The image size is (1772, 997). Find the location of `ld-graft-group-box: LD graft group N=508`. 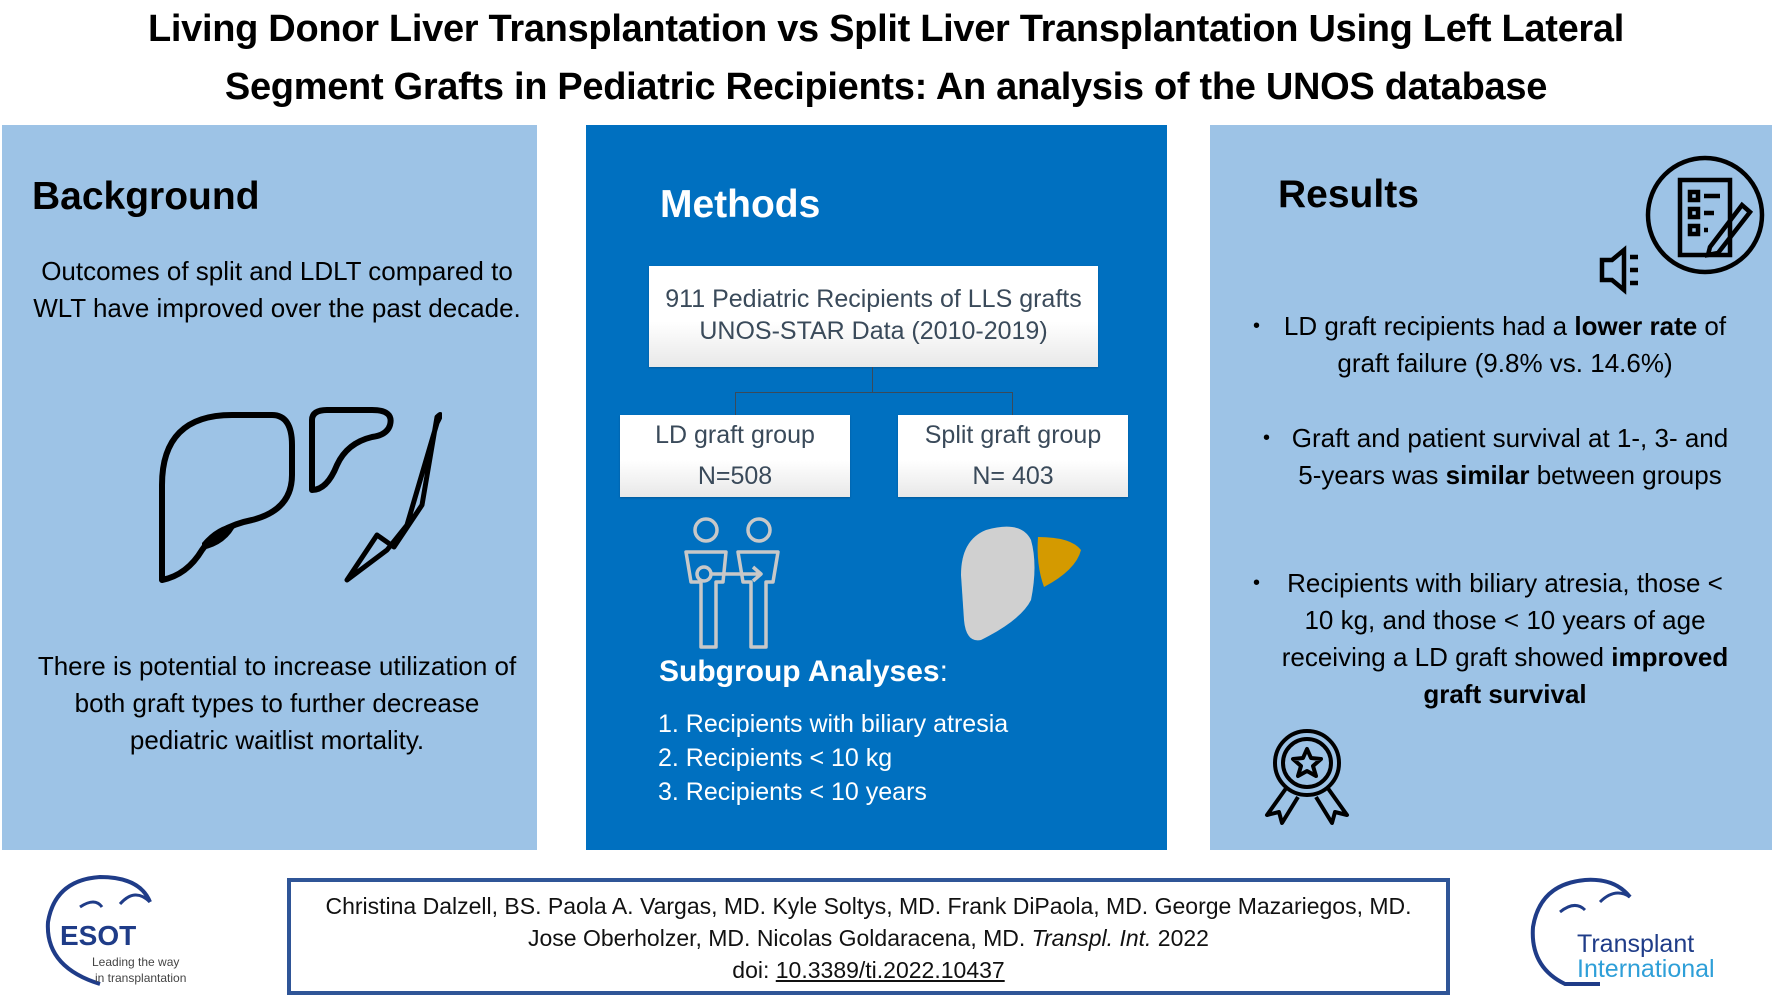

ld-graft-group-box: LD graft group N=508 is located at coordinates (735, 456).